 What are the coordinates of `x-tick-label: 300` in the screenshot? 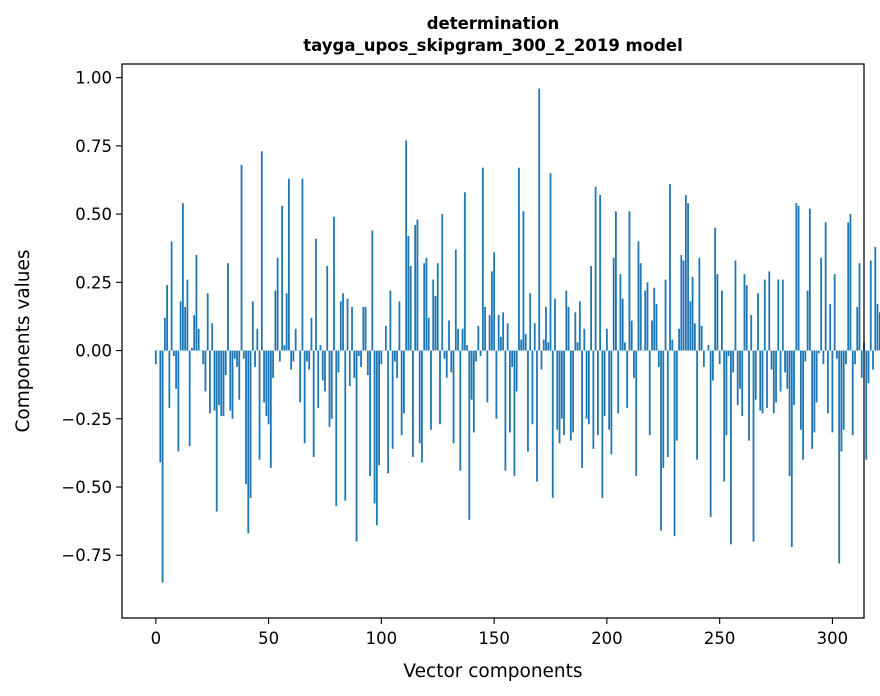 It's located at (833, 638).